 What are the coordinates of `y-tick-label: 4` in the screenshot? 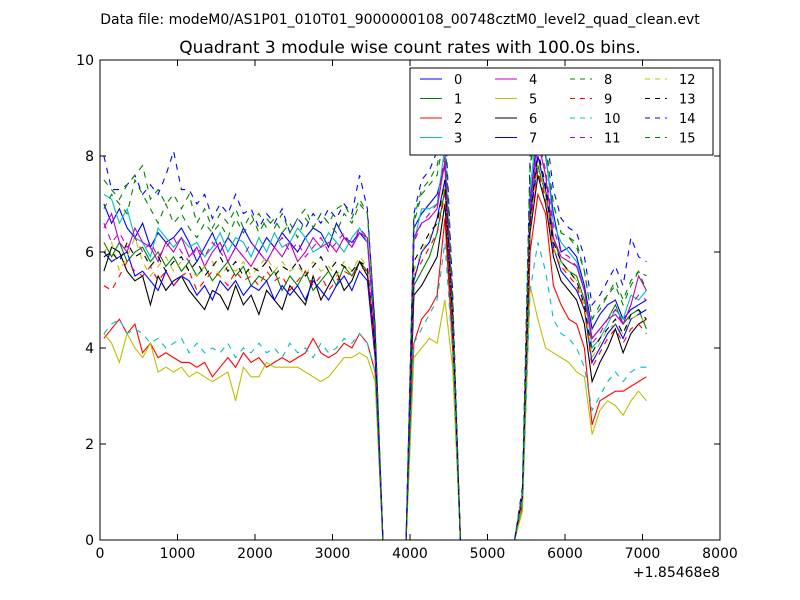 It's located at (89, 349).